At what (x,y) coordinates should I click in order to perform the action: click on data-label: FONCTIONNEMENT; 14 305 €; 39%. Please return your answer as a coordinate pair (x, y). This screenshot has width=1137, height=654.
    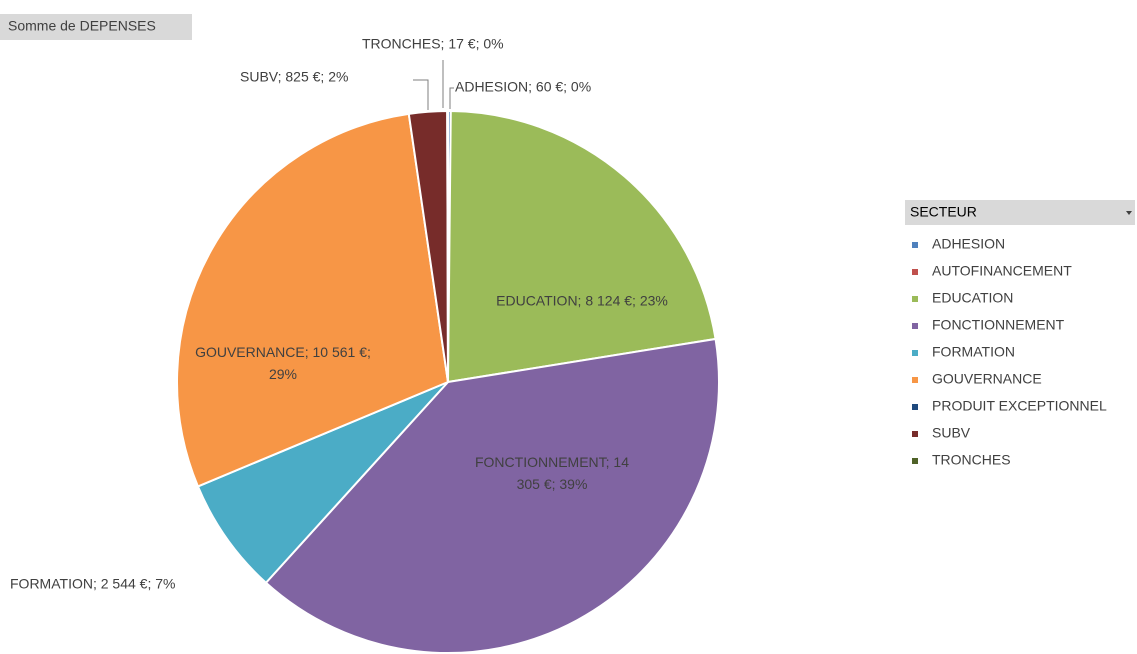
    Looking at the image, I should click on (552, 473).